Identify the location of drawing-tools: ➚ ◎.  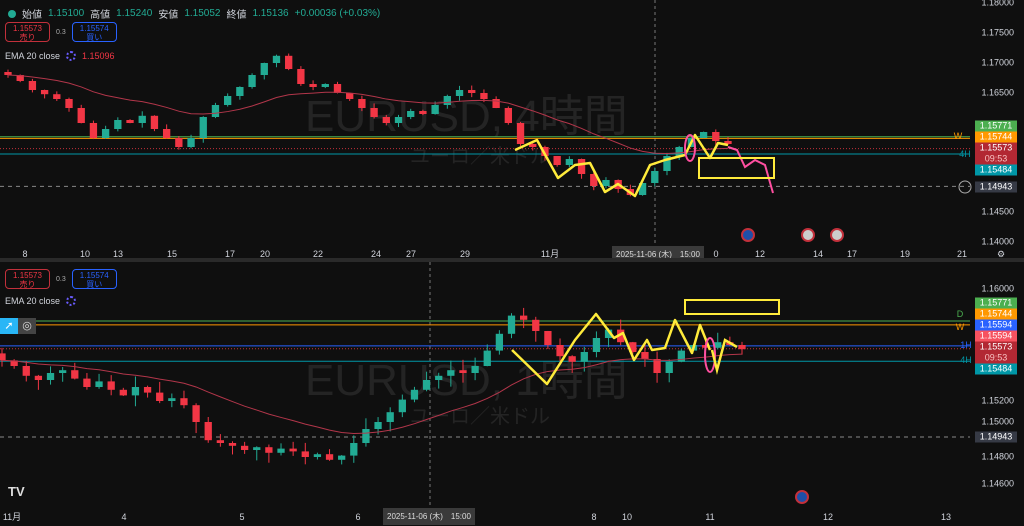
(18, 326).